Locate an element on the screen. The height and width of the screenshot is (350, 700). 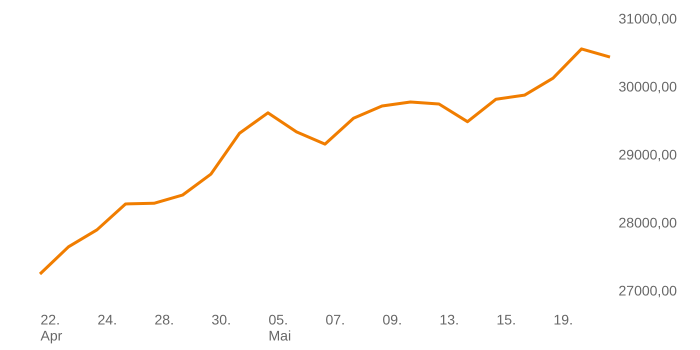
x-tick-label: 28. is located at coordinates (164, 320).